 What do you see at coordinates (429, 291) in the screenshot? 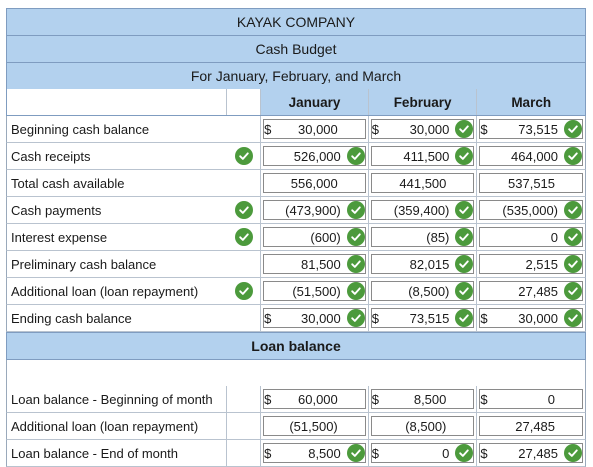
I see `cell-value: (8,500)` at bounding box center [429, 291].